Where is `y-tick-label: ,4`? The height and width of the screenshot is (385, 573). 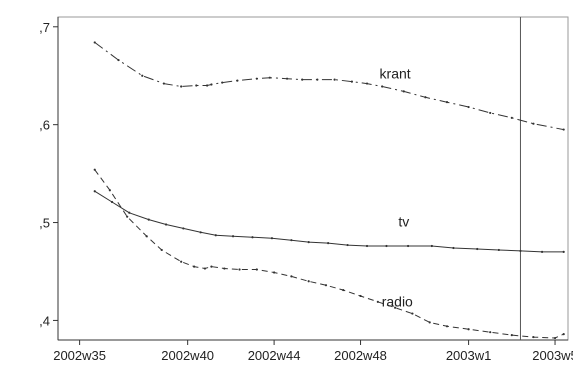
y-tick-label: ,4 is located at coordinates (44, 320).